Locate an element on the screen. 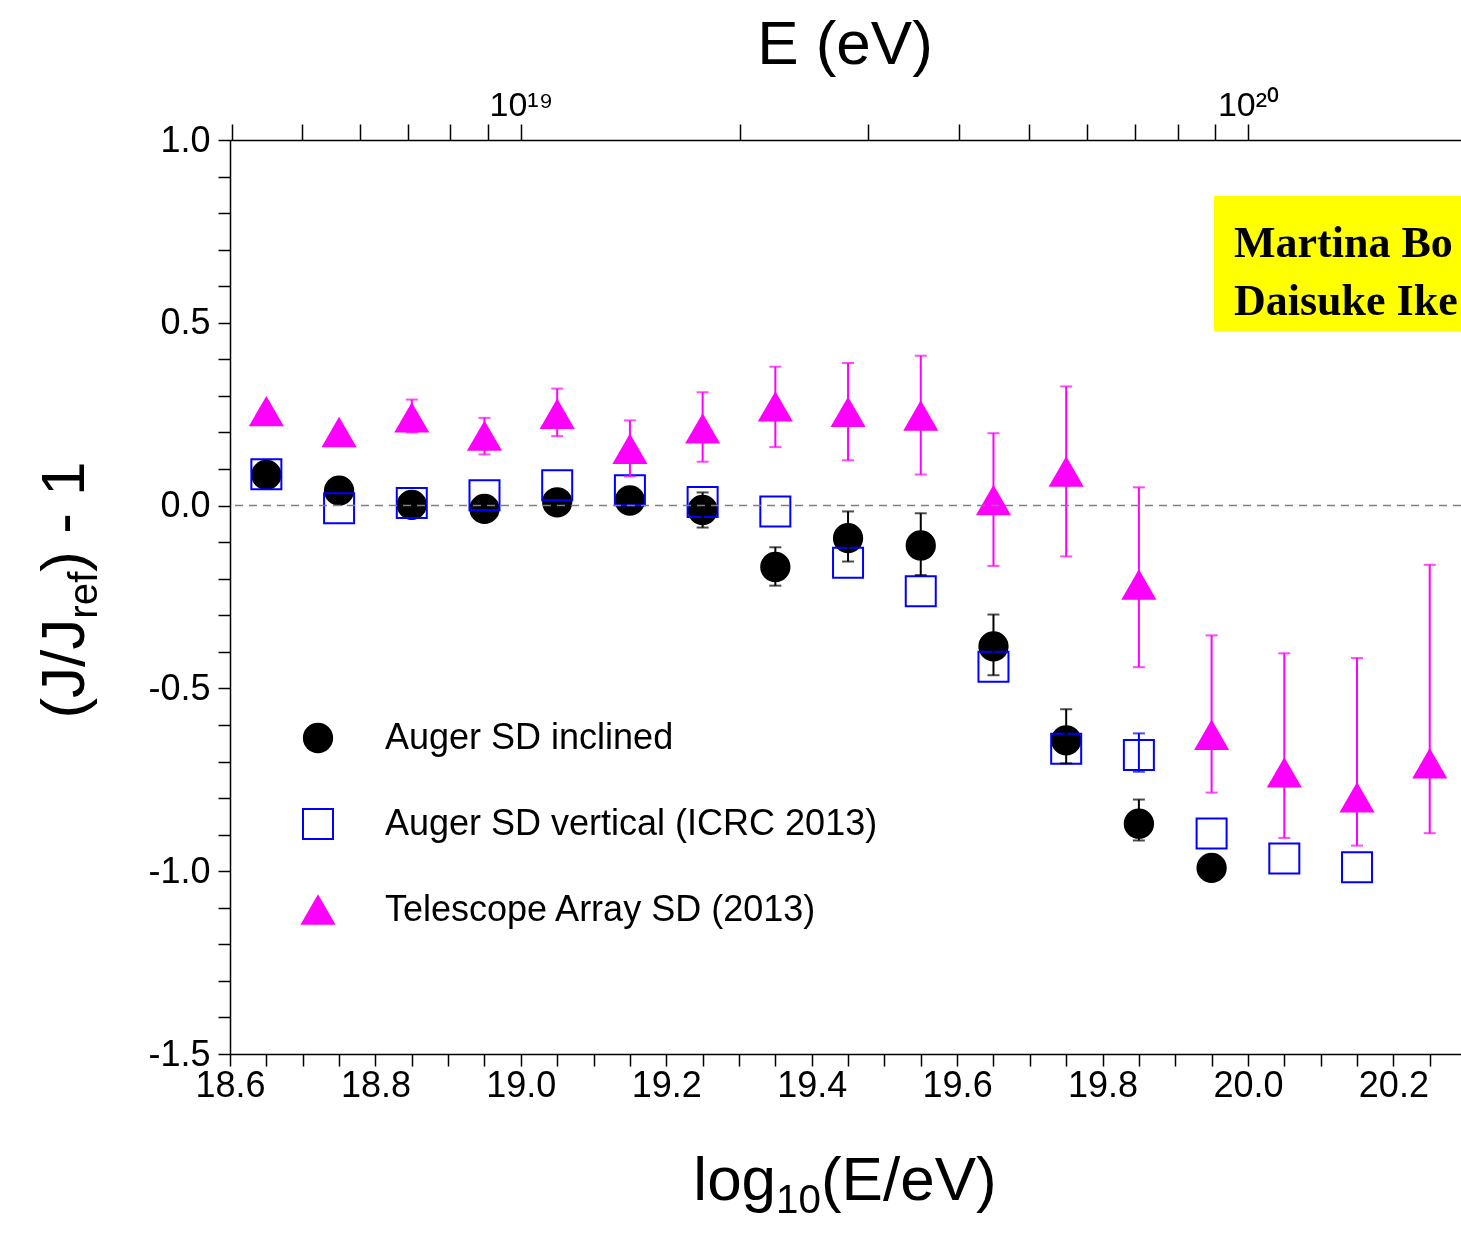 Image resolution: width=1461 pixels, height=1234 pixels. x-tick-label: 18.8 is located at coordinates (375, 1084).